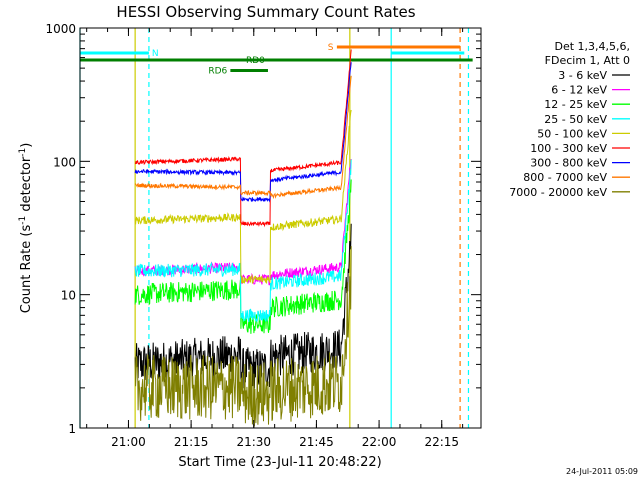 Image resolution: width=640 pixels, height=484 pixels. What do you see at coordinates (68, 296) in the screenshot?
I see `y-tick-label-1: 10` at bounding box center [68, 296].